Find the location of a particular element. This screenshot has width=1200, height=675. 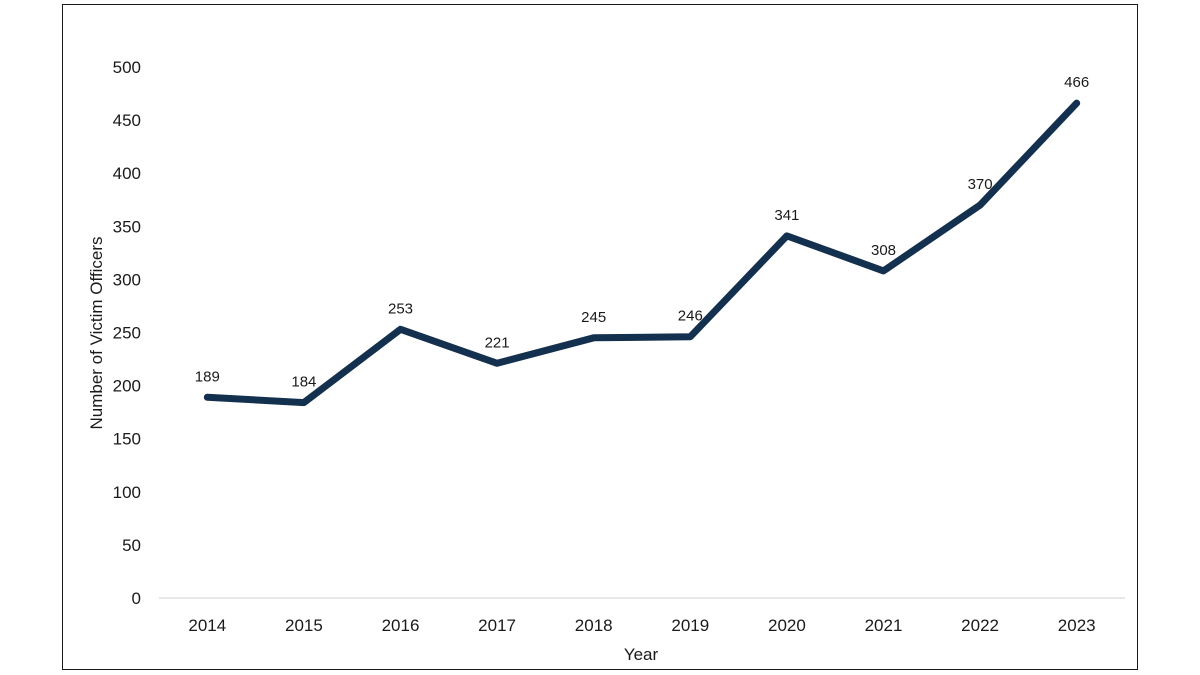

x-tick-label: 2017 is located at coordinates (497, 625).